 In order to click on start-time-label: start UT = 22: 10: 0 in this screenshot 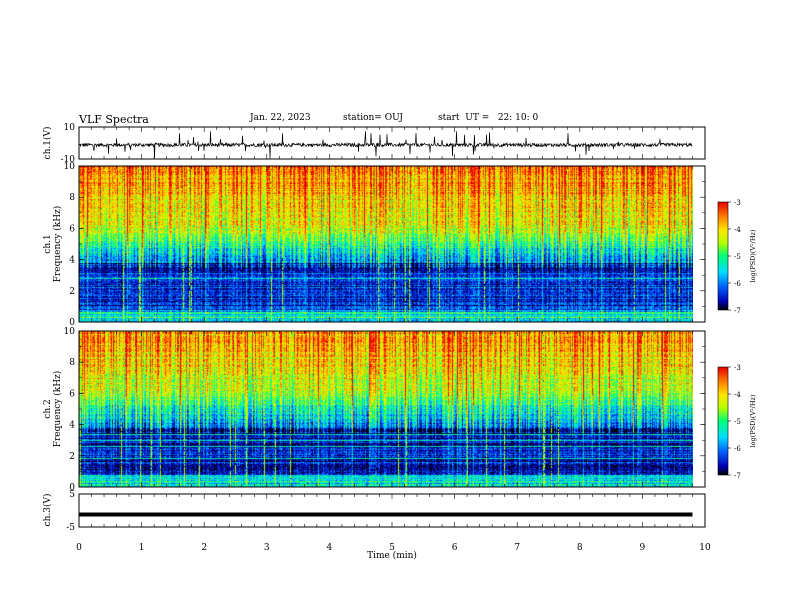, I will do `click(488, 118)`.